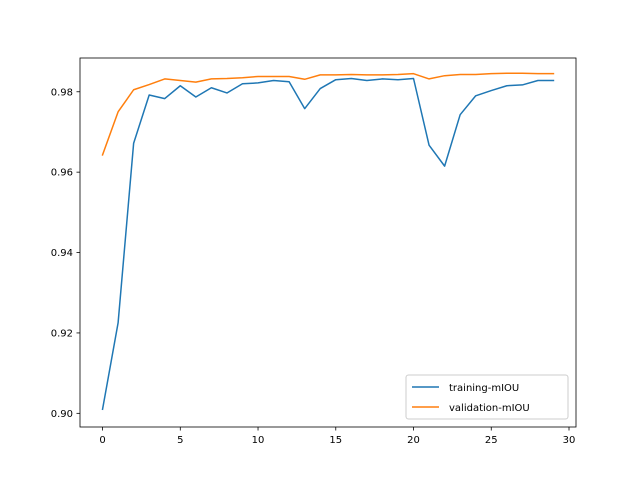 Image resolution: width=640 pixels, height=480 pixels. What do you see at coordinates (180, 440) in the screenshot?
I see `x-tick-label: 5` at bounding box center [180, 440].